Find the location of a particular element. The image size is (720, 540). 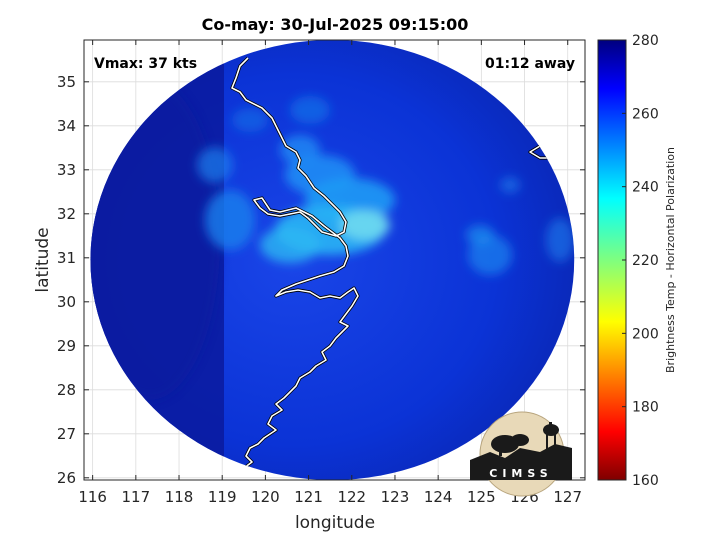

x-tick-label: 119 is located at coordinates (222, 497).